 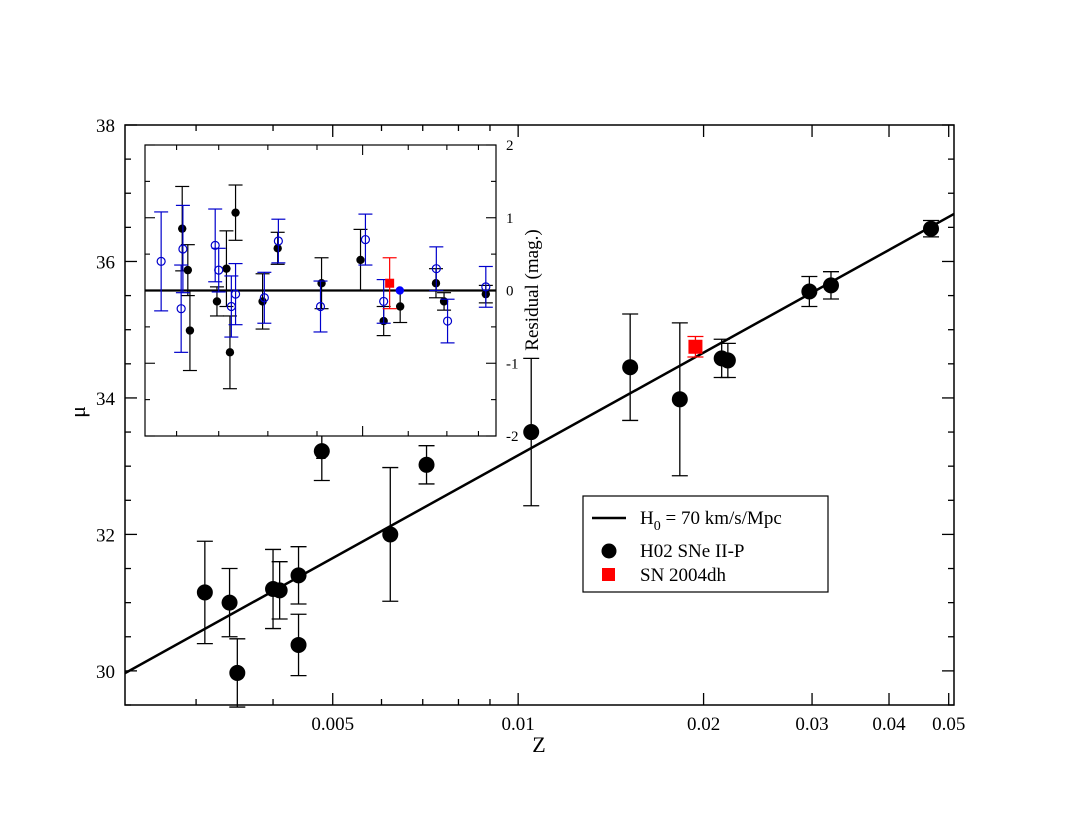 I want to click on main-y-tick-label: 32, so click(x=105, y=535).